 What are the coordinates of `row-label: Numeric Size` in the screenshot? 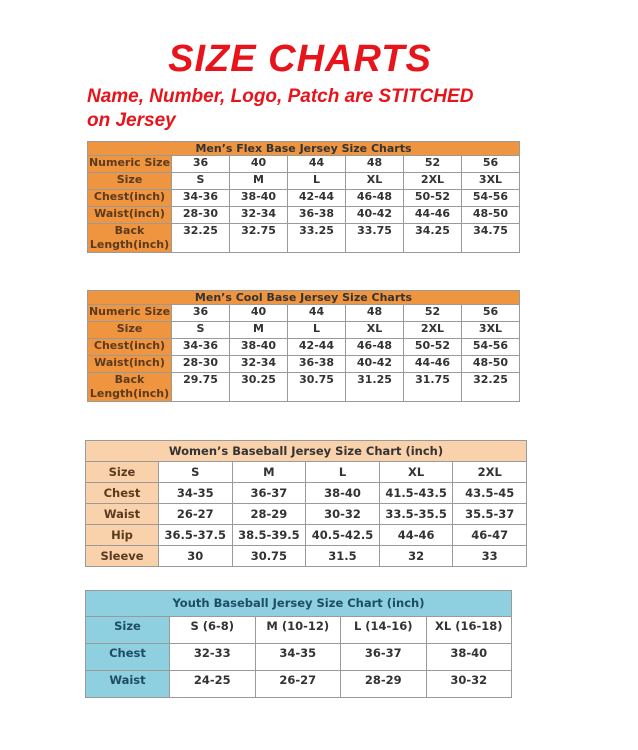 It's located at (129, 164).